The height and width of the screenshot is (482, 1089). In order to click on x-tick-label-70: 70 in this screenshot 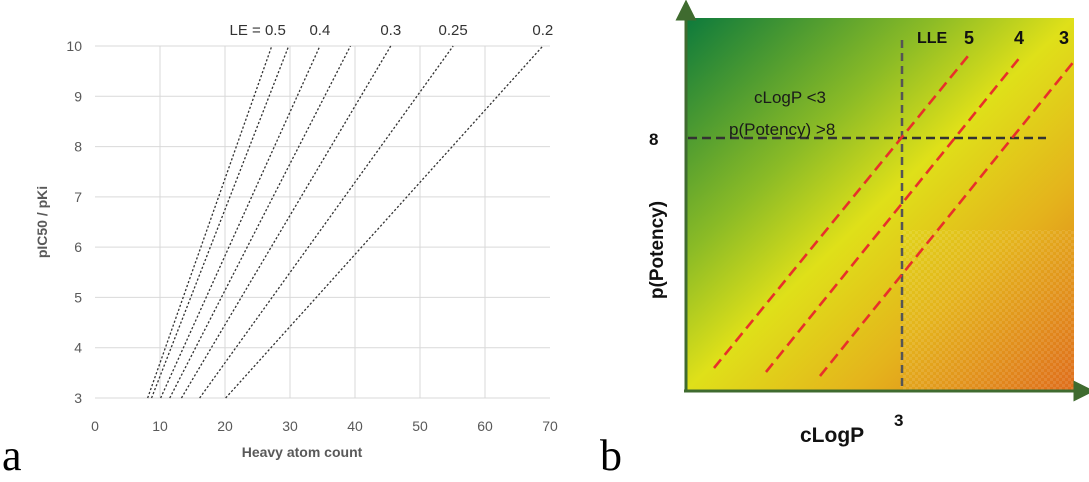, I will do `click(550, 426)`.